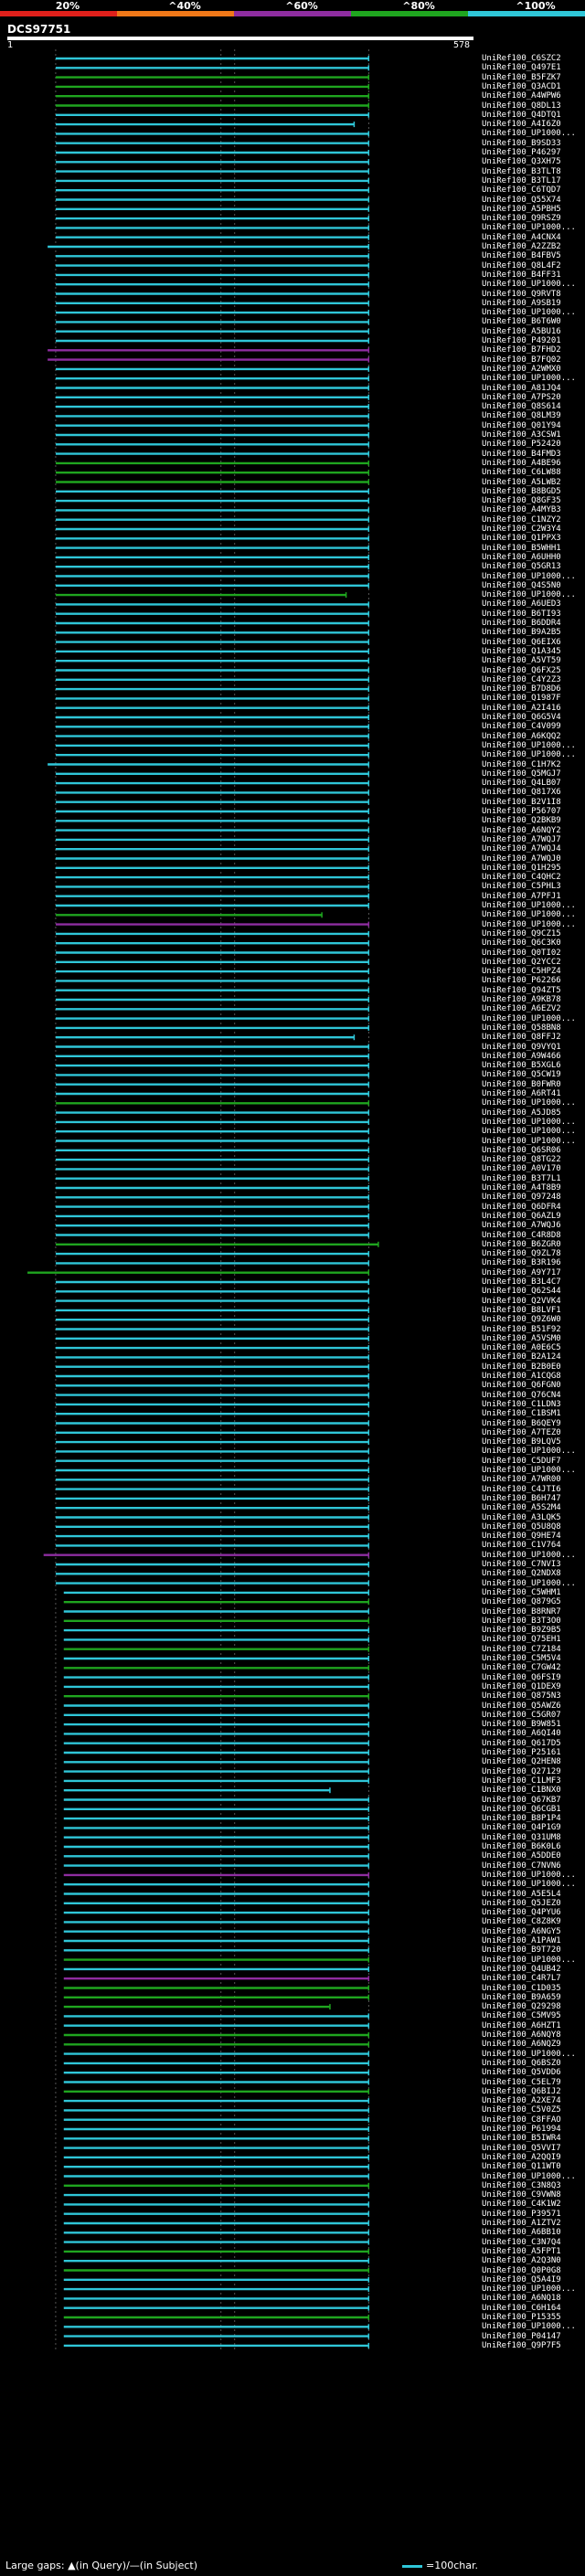 This screenshot has height=2576, width=585. What do you see at coordinates (521, 1734) in the screenshot?
I see `hit-label: UniRef100_A6QI40` at bounding box center [521, 1734].